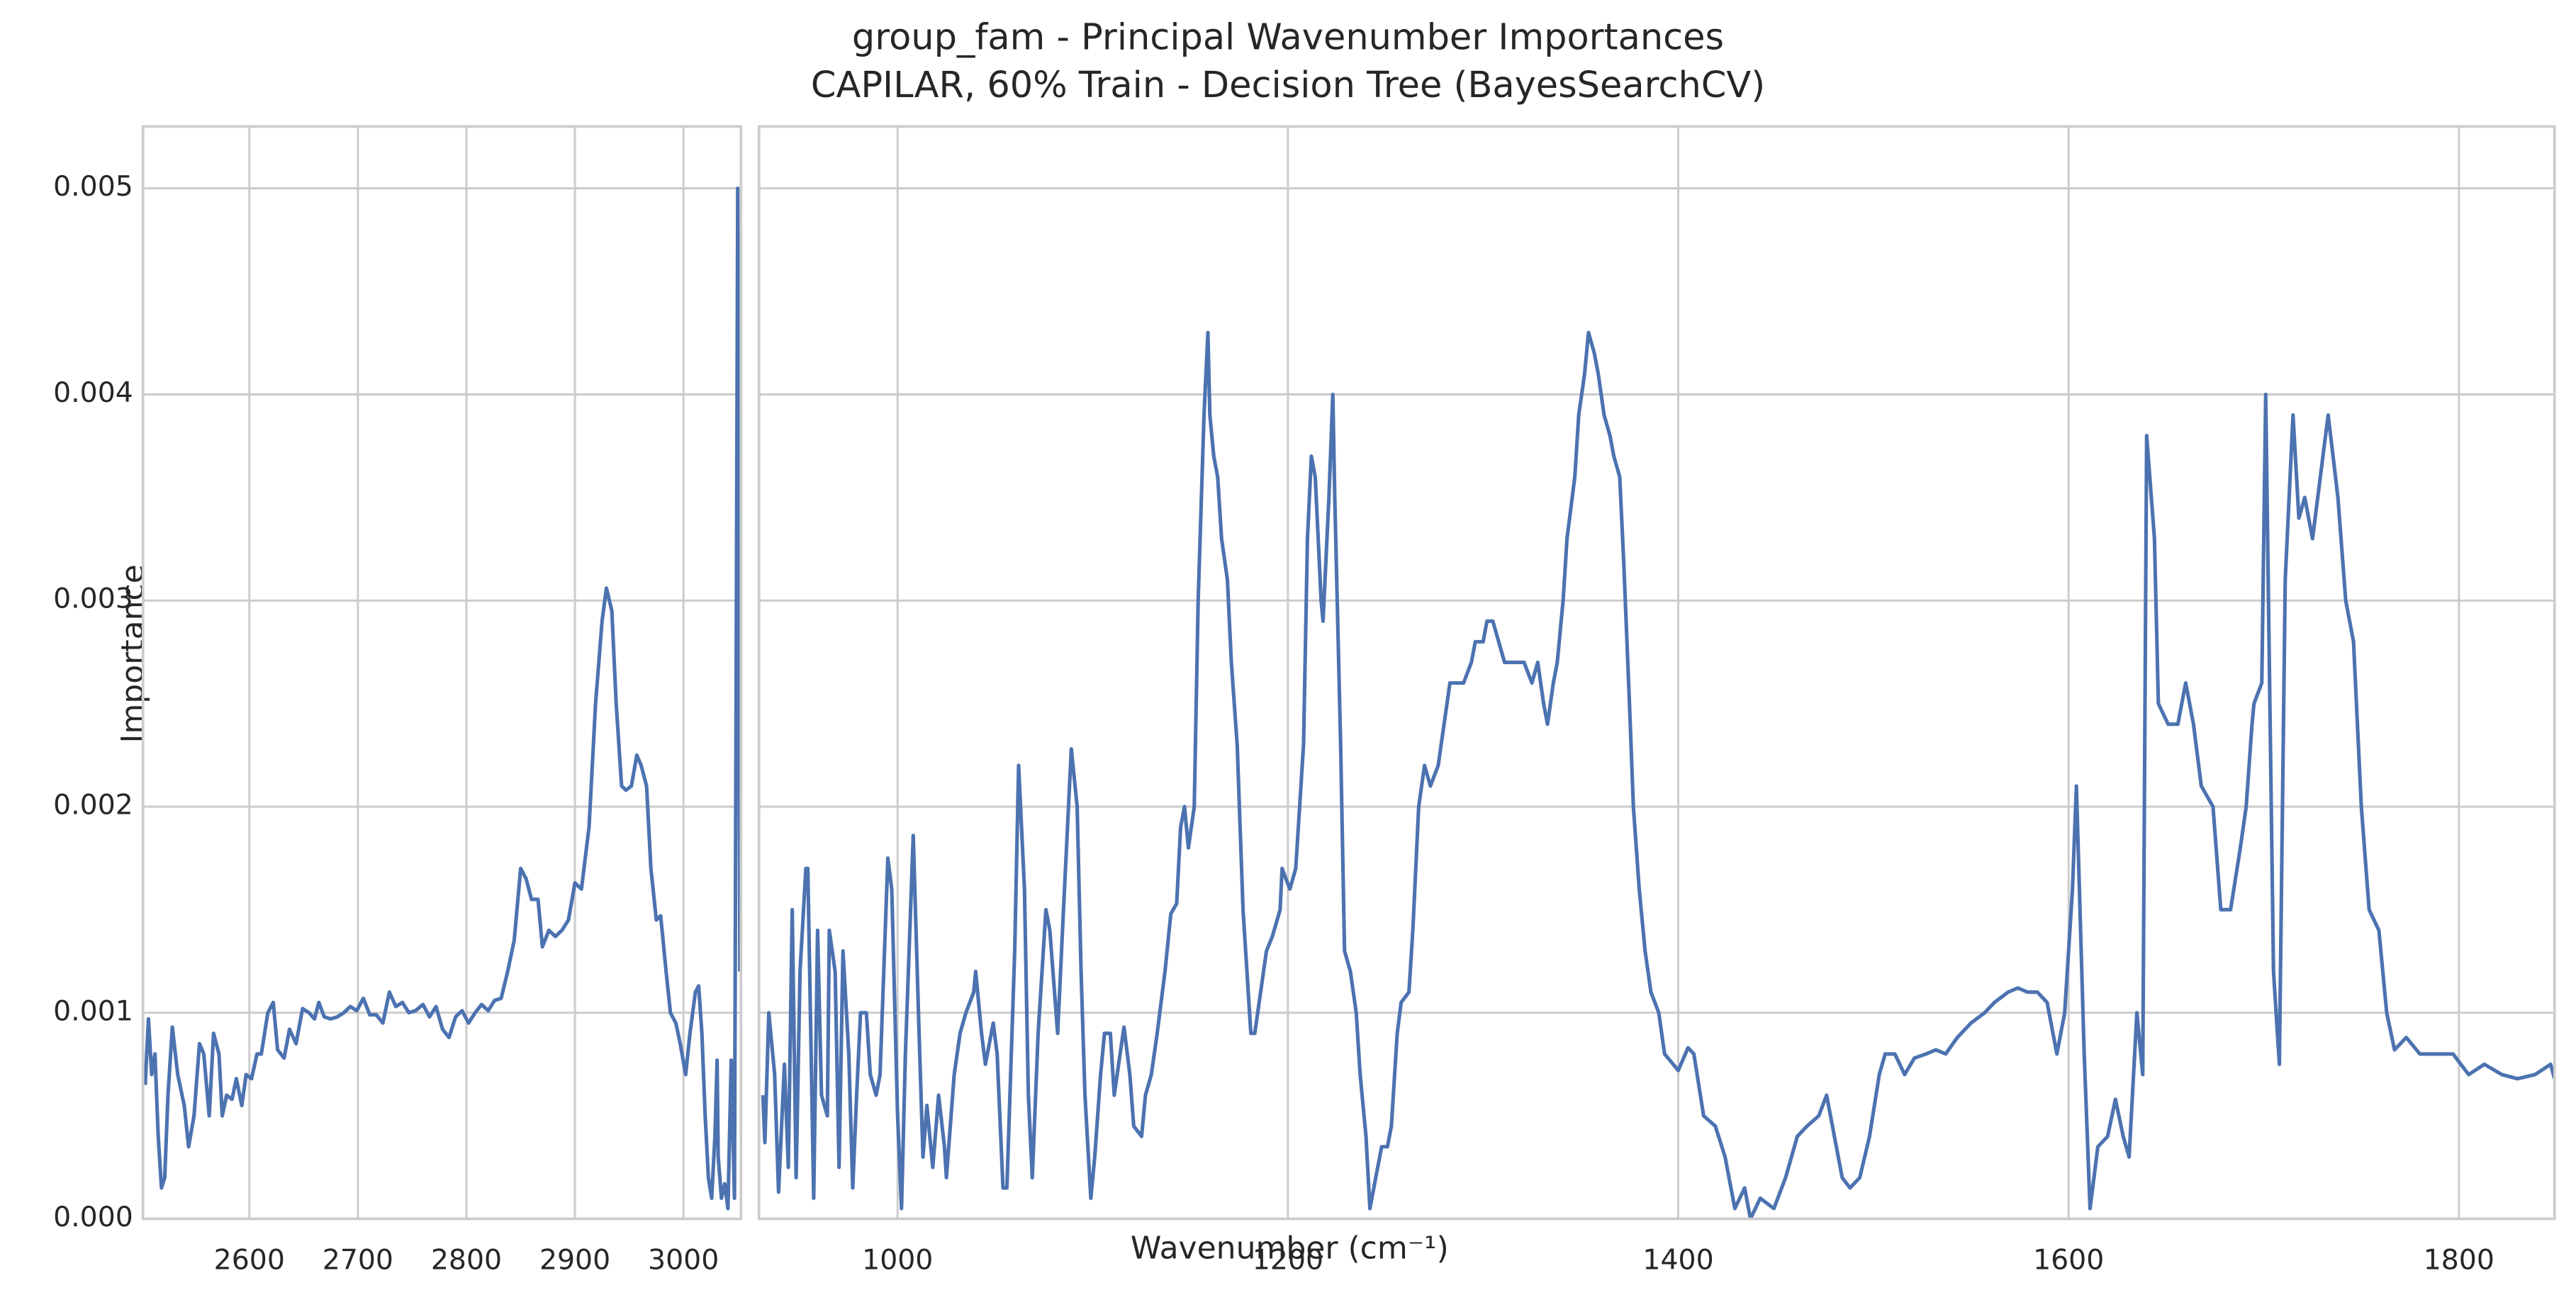 The image size is (2576, 1300). I want to click on x-tick-label: 1400, so click(1677, 1259).